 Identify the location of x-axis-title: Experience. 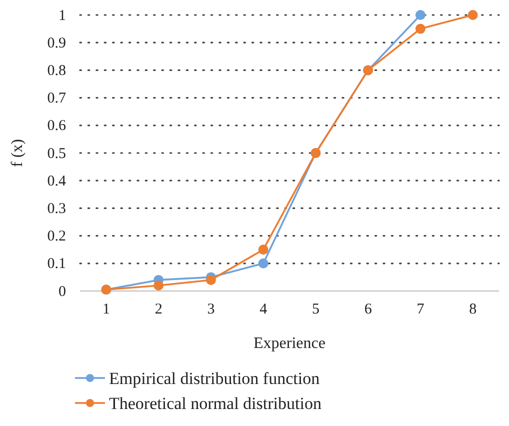
(290, 343).